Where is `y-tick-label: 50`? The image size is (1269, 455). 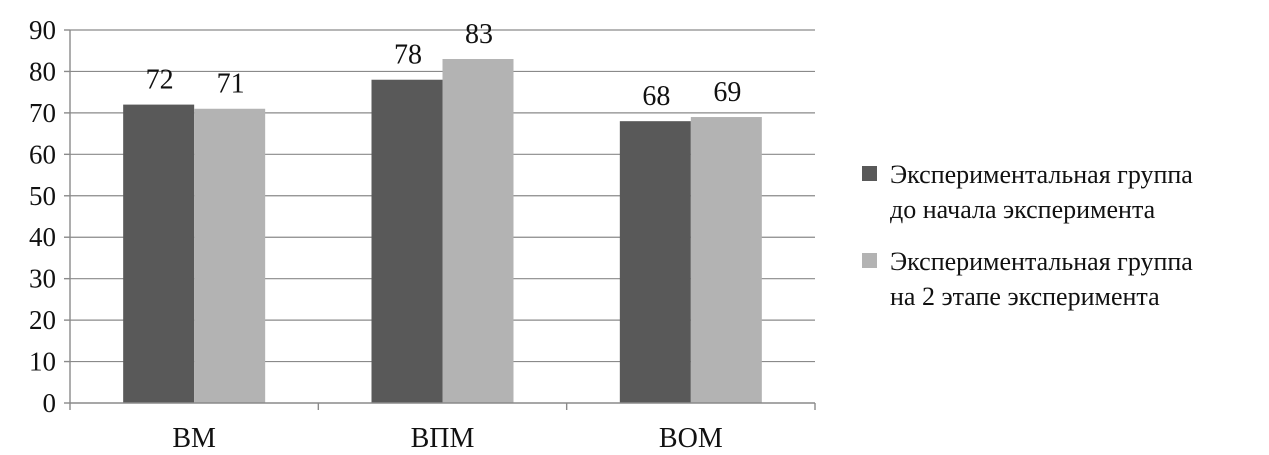
y-tick-label: 50 is located at coordinates (42, 196).